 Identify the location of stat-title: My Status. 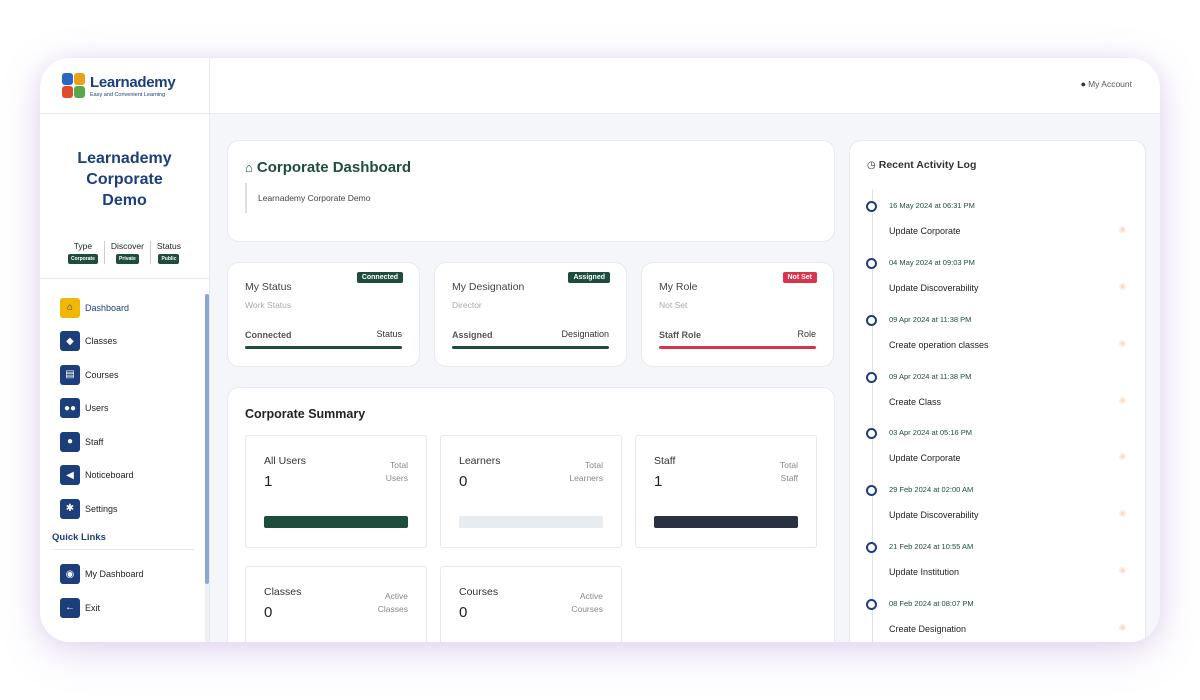
(268, 287).